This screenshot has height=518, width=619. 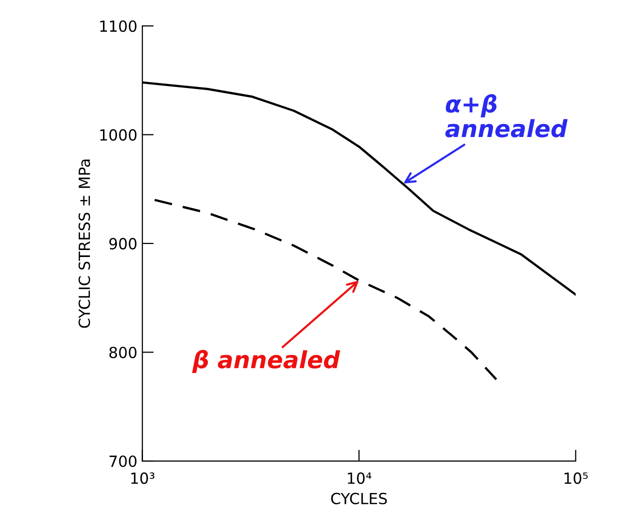 What do you see at coordinates (266, 362) in the screenshot?
I see `annotation: β annealed` at bounding box center [266, 362].